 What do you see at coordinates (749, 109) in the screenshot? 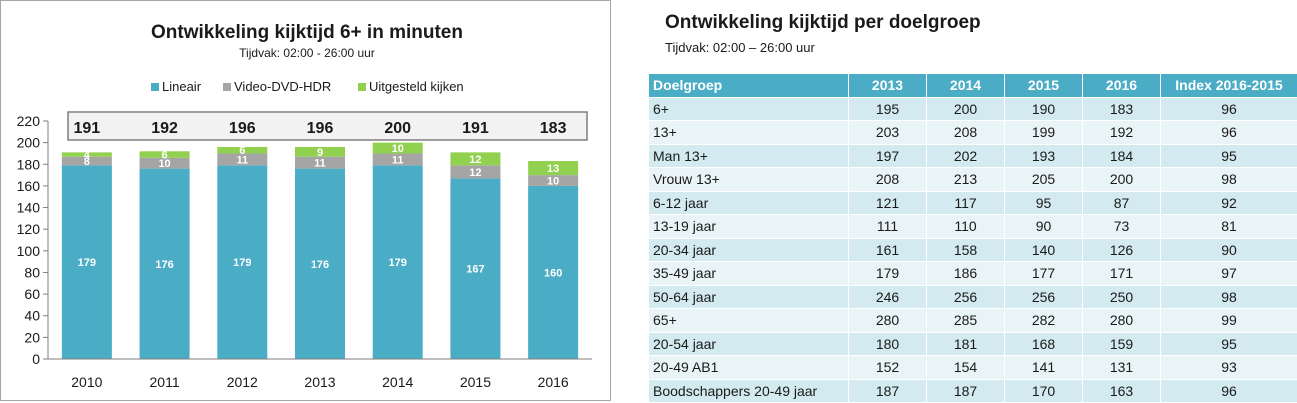
I see `row-label: 6+` at bounding box center [749, 109].